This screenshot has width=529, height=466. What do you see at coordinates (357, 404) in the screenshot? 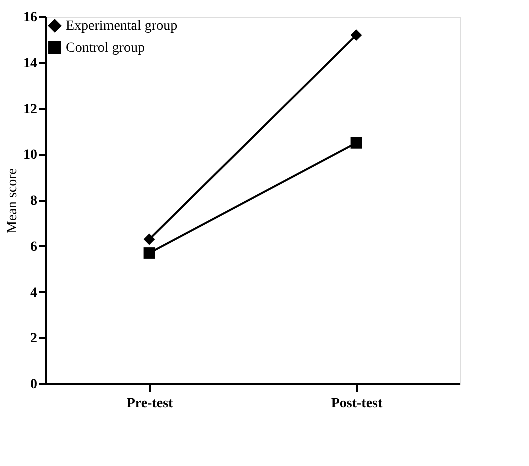
I see `x-tick-label: Post-test` at bounding box center [357, 404].